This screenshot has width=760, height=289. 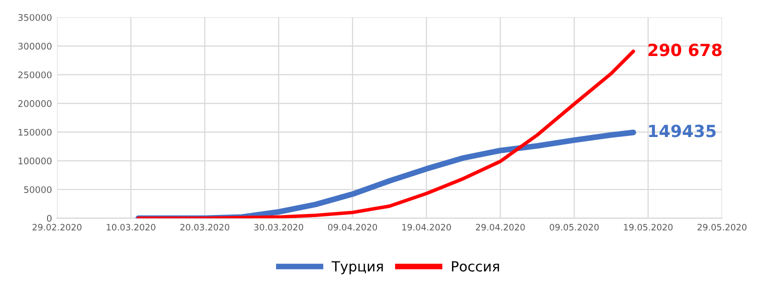 I want to click on y-tick-label: 0, so click(x=49, y=218).